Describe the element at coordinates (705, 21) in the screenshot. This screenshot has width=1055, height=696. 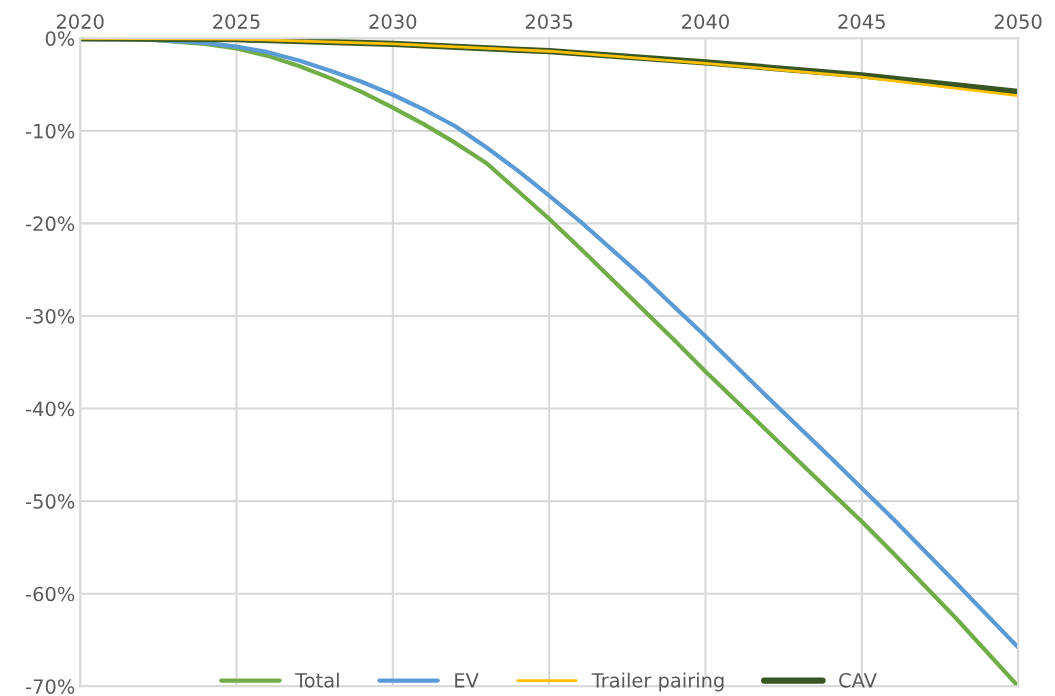
I see `x-tick-label: 2040` at that location.